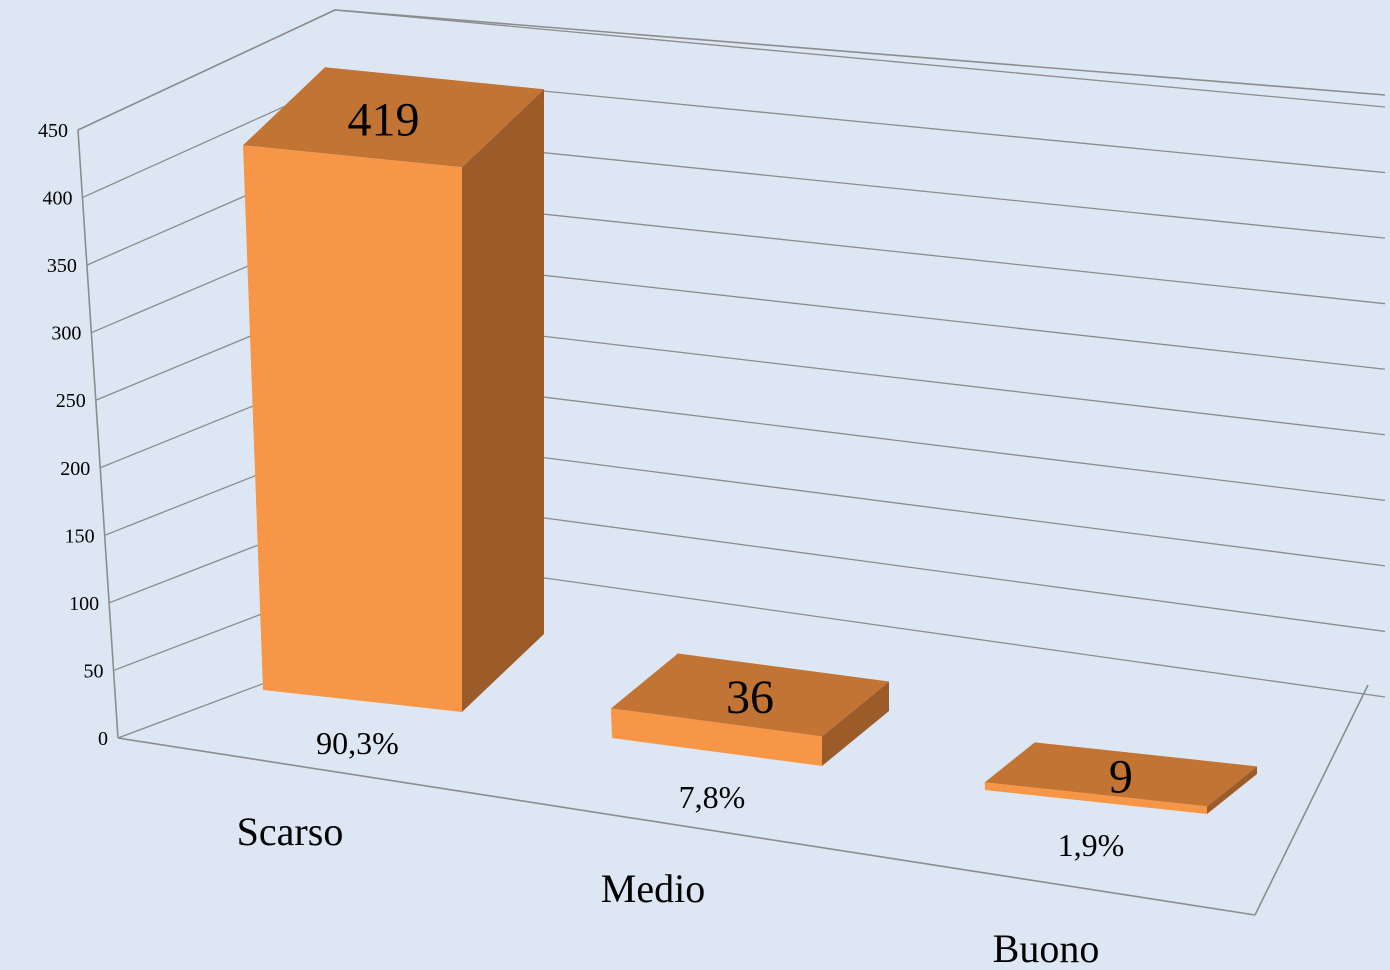 The width and height of the screenshot is (1390, 970). Describe the element at coordinates (75, 469) in the screenshot. I see `y-tick-label: 200` at that location.